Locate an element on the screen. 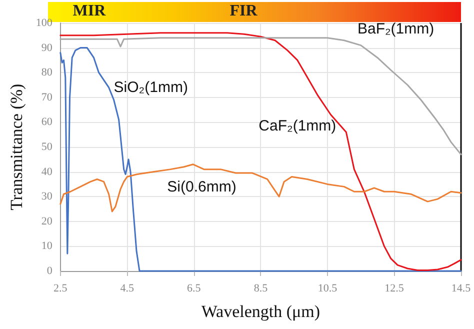 The width and height of the screenshot is (474, 329). y-tick-label: 30 is located at coordinates (47, 196).